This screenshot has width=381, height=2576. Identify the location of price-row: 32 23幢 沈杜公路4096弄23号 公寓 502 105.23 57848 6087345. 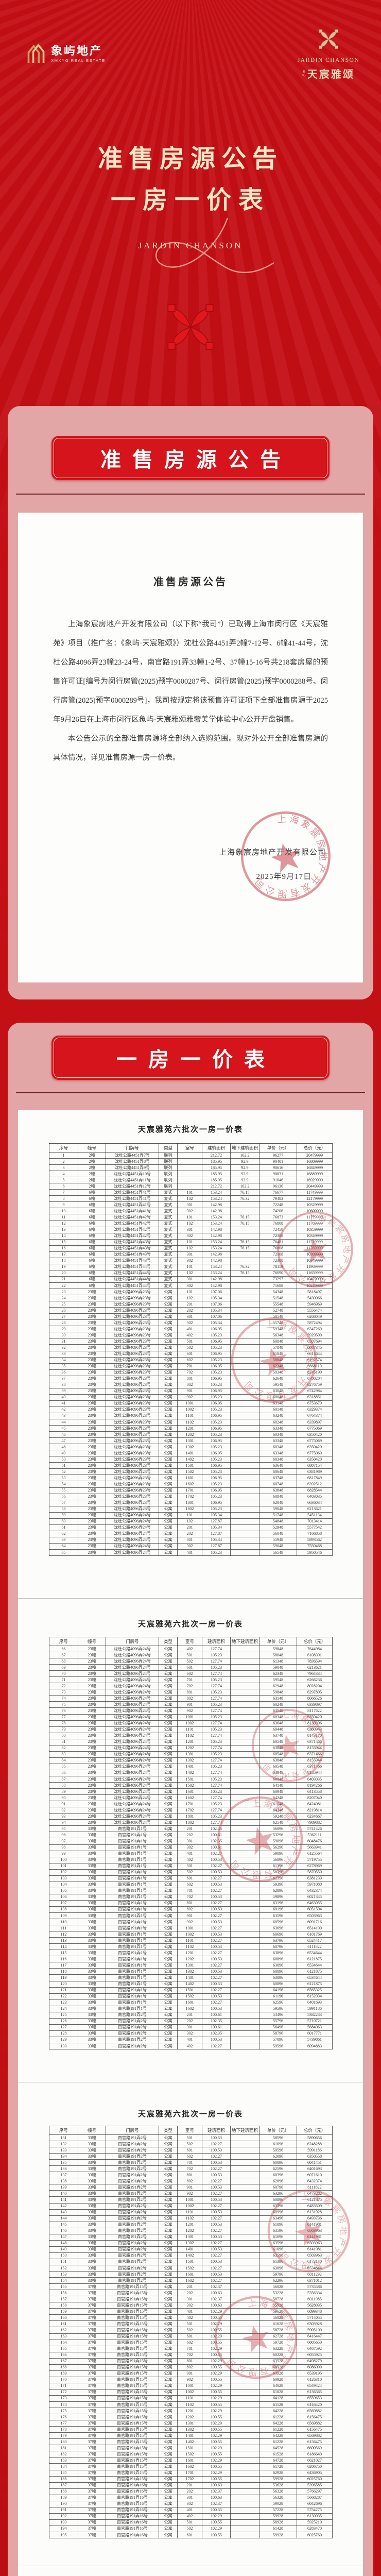
(191, 1347).